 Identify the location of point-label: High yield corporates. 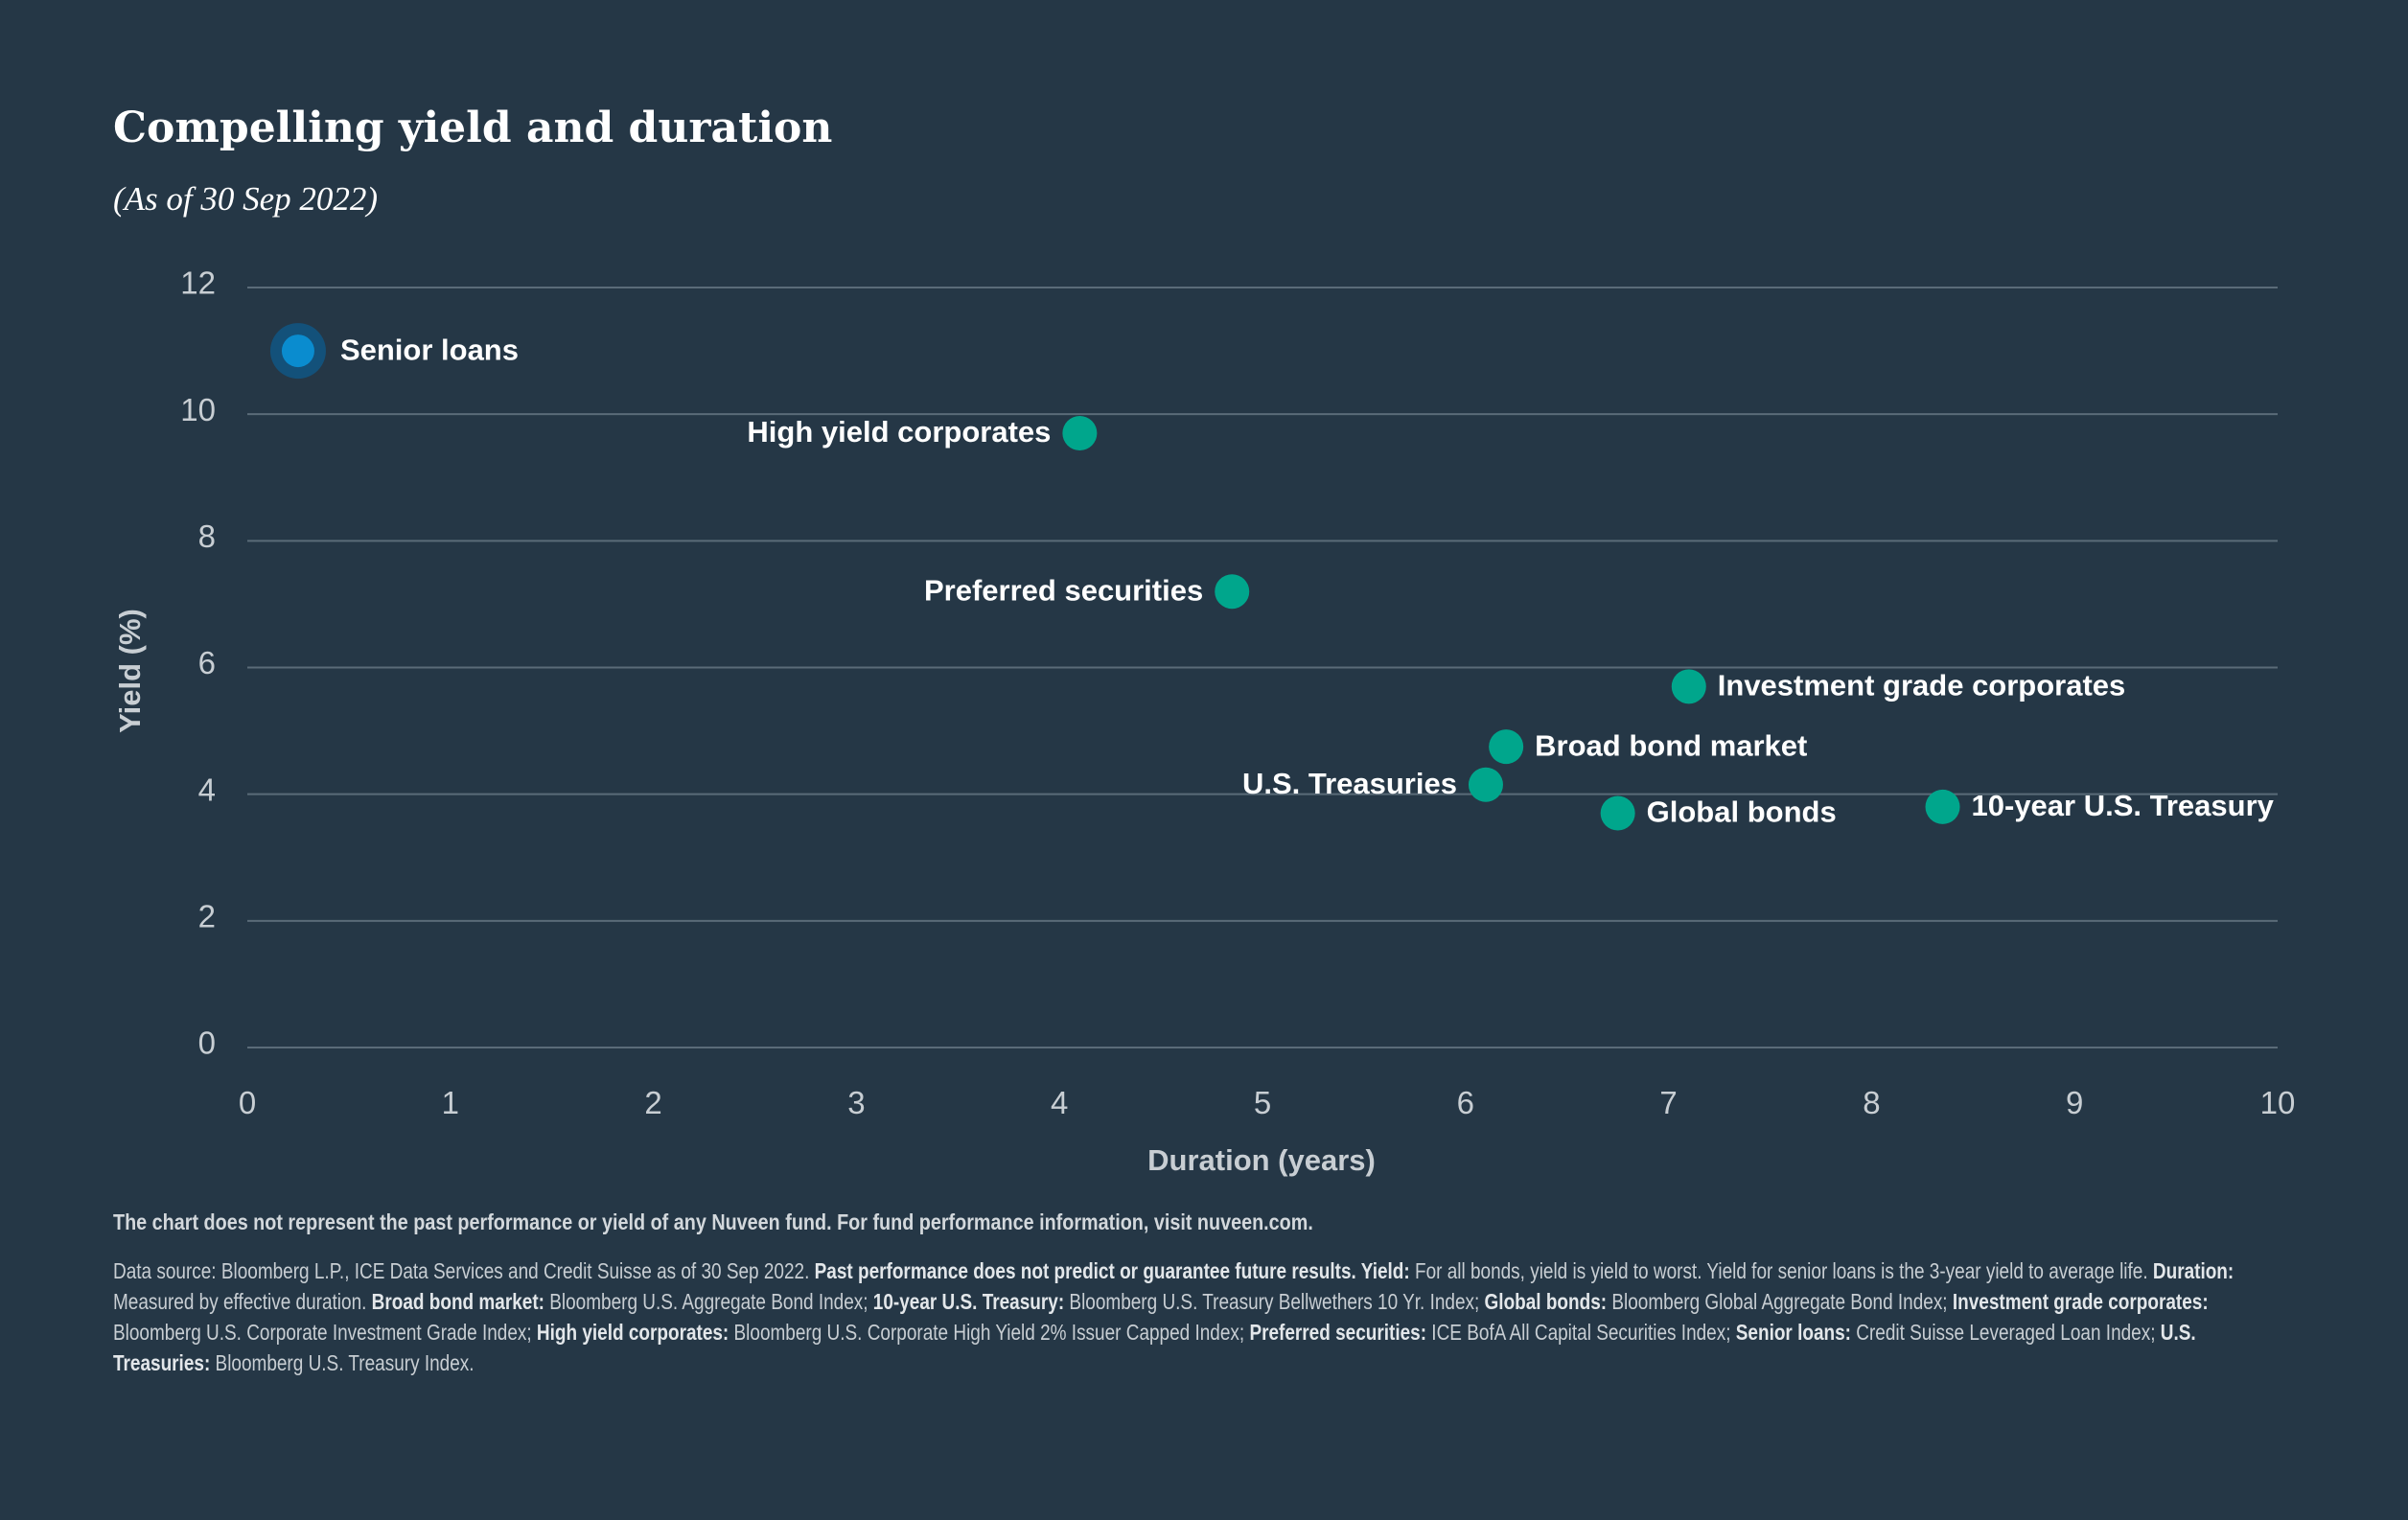
(899, 432).